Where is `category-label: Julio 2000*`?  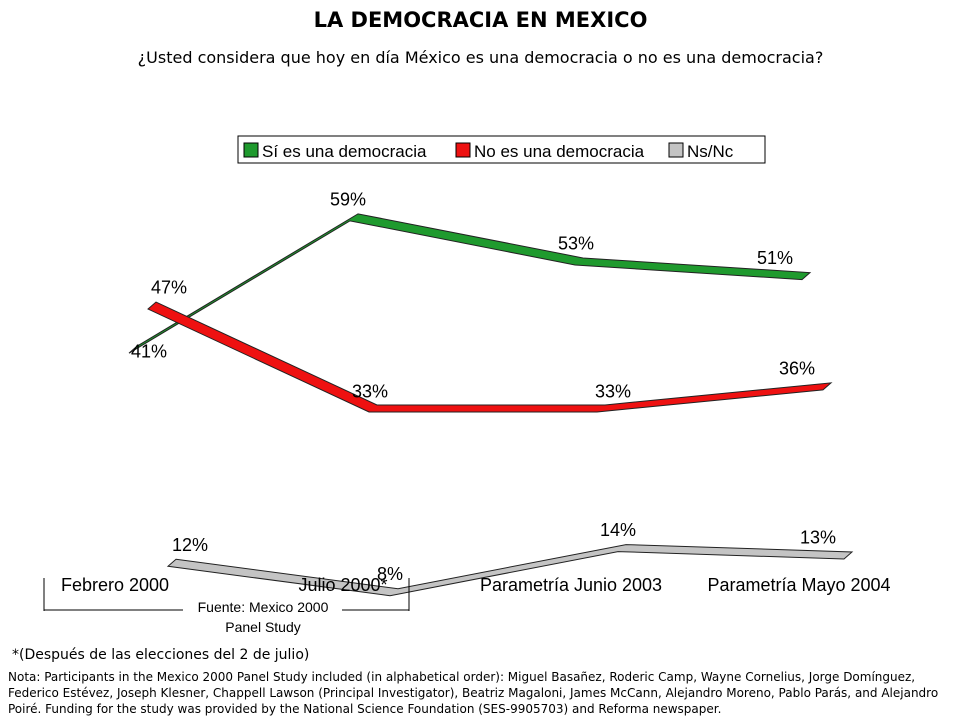 category-label: Julio 2000* is located at coordinates (342, 585).